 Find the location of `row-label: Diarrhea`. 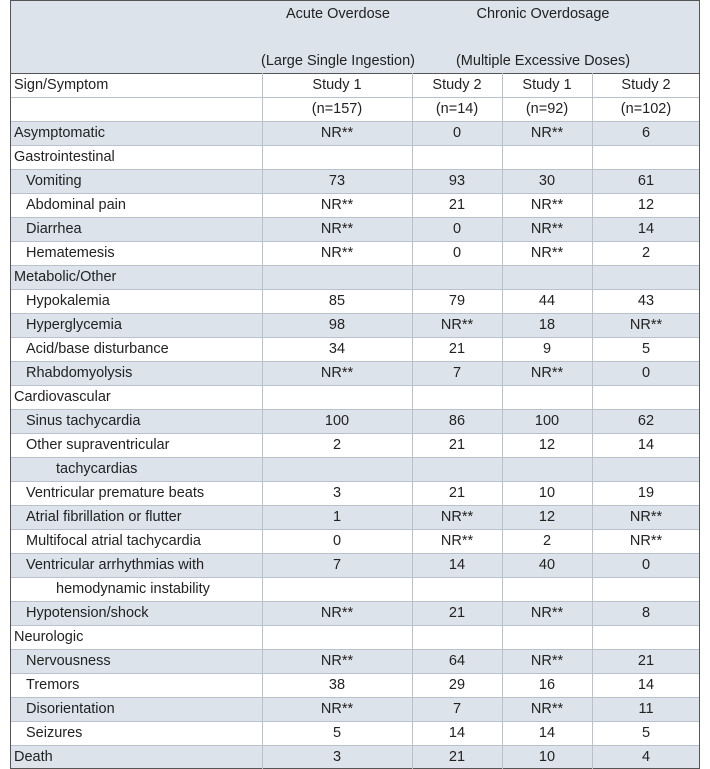

row-label: Diarrhea is located at coordinates (54, 229).